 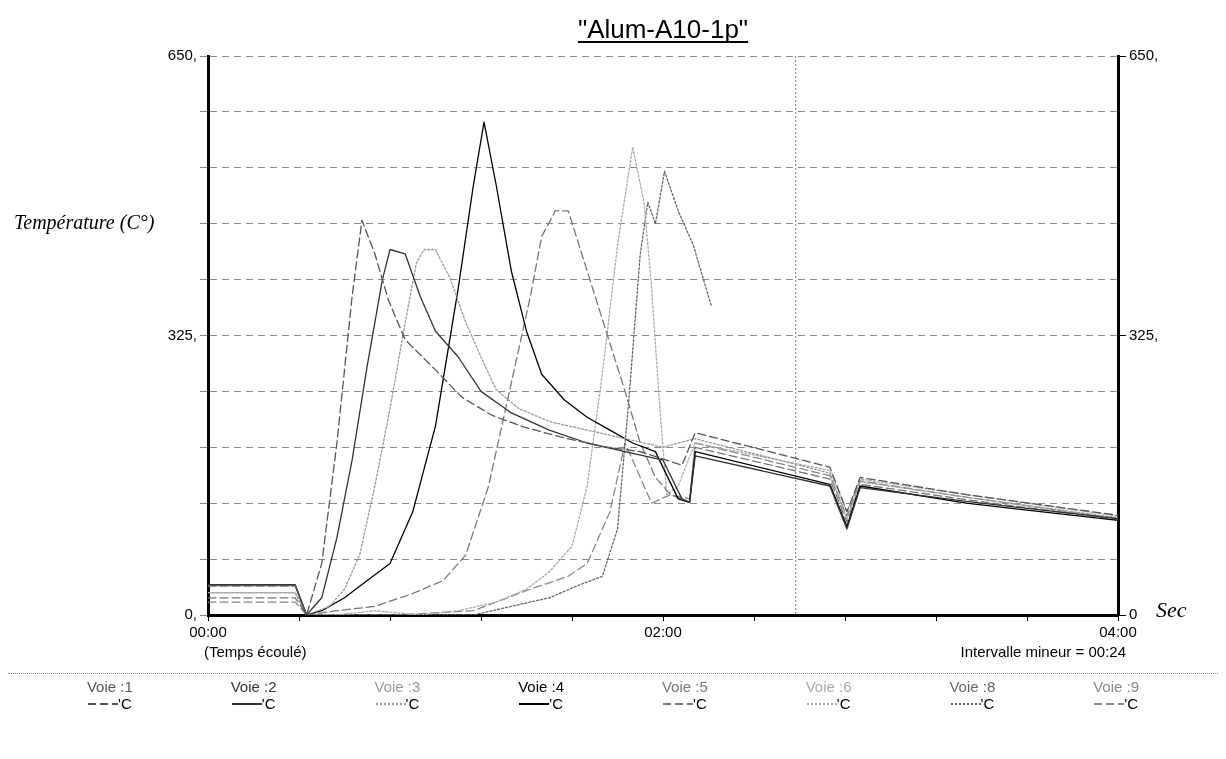 What do you see at coordinates (1043, 651) in the screenshot?
I see `text: Intervalle mineur = 00:24` at bounding box center [1043, 651].